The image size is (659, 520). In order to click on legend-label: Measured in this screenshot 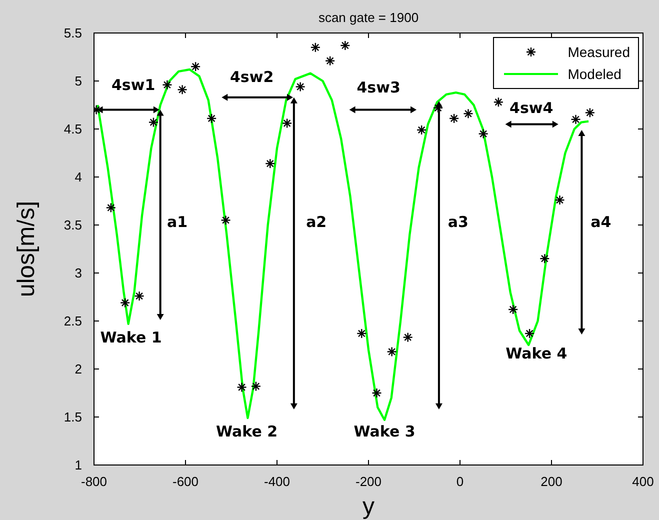, I will do `click(599, 52)`.